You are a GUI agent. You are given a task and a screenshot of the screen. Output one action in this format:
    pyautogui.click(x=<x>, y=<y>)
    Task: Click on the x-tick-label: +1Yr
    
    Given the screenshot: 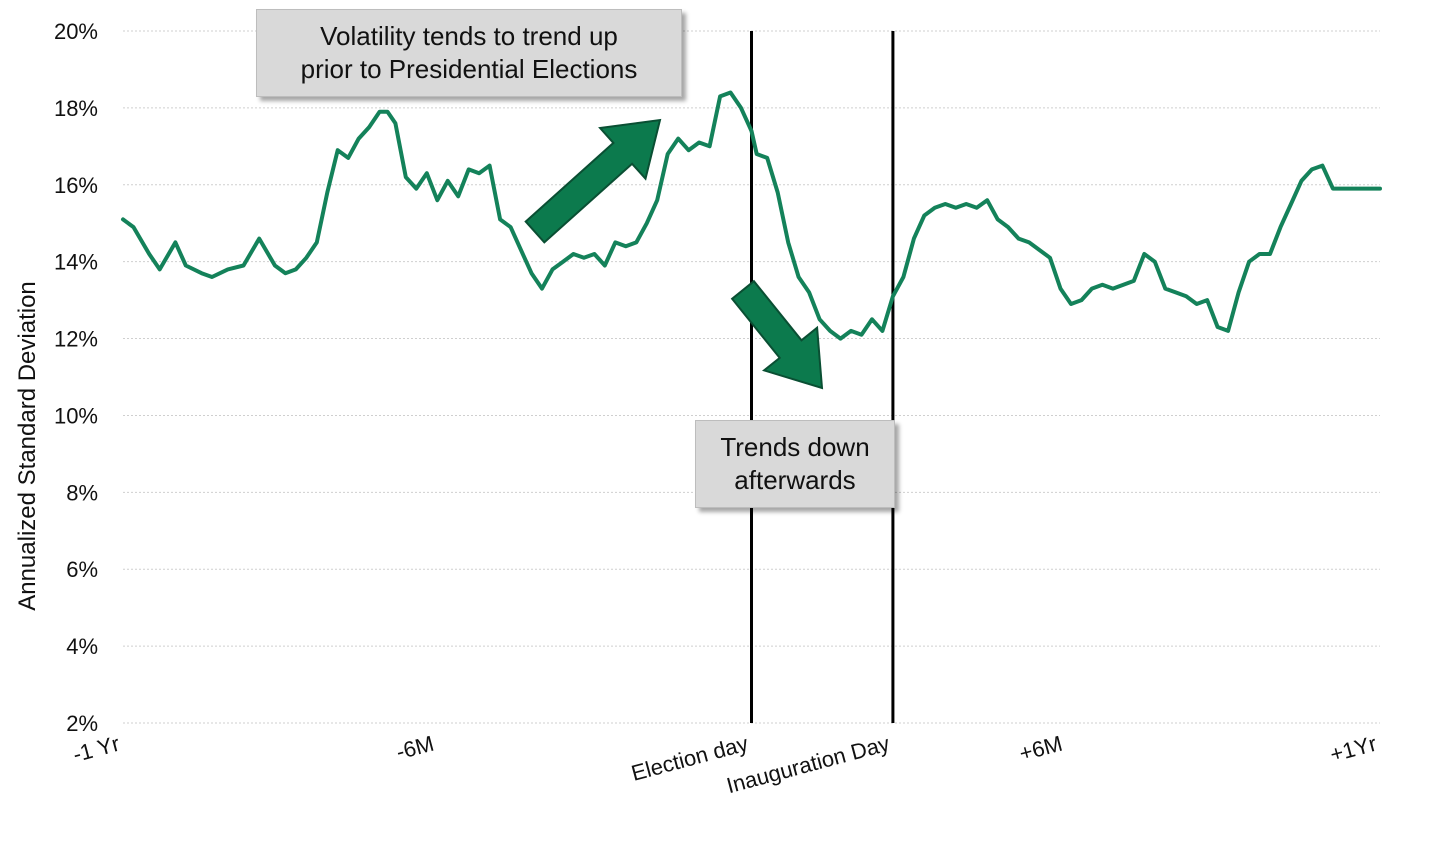 What is the action you would take?
    pyautogui.click(x=1353, y=749)
    